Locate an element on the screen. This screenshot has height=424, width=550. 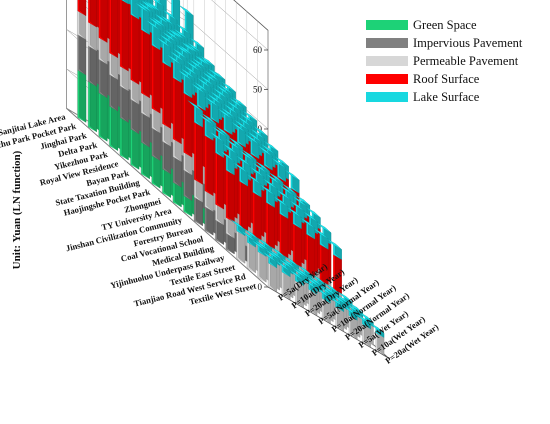
legend-label: Lake Surface is located at coordinates (446, 96).